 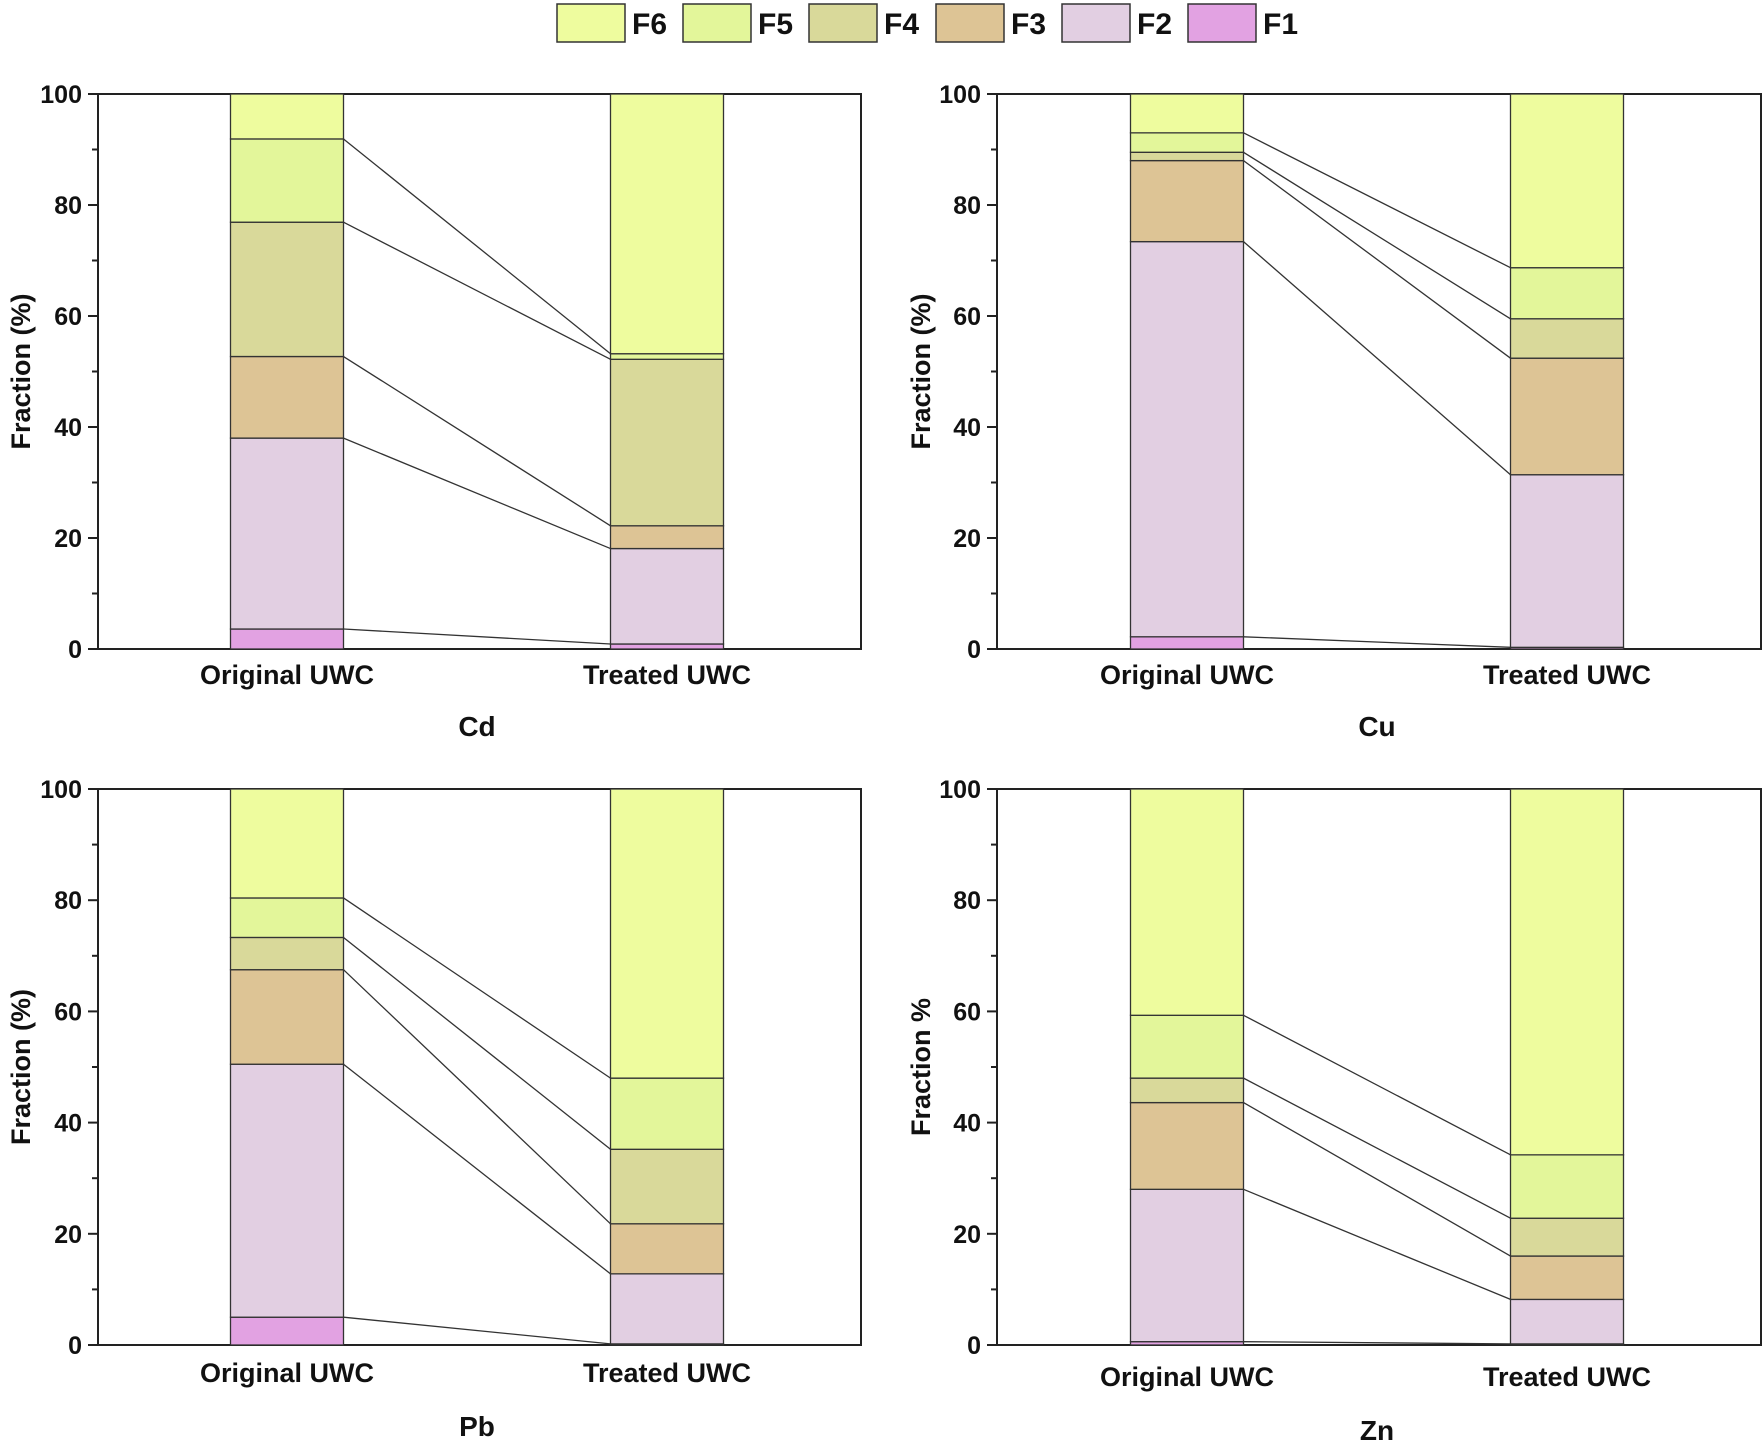 What do you see at coordinates (287, 1017) in the screenshot?
I see `bar-segment-pb-original-f3` at bounding box center [287, 1017].